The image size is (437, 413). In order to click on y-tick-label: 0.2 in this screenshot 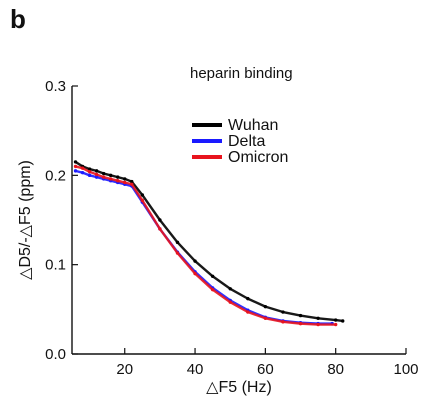, I will do `click(55, 175)`.